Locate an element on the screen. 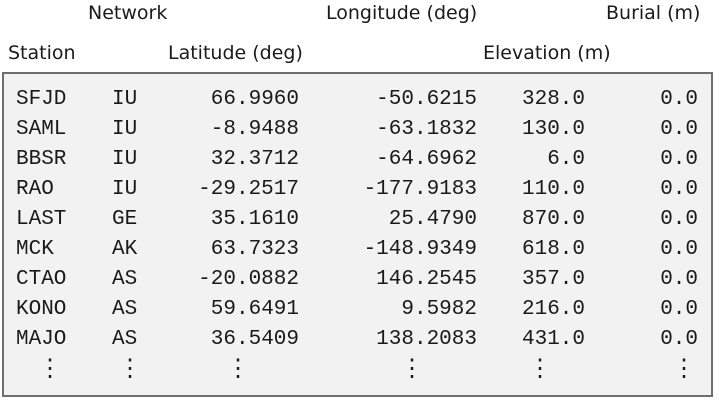 The image size is (719, 400). latitude-cell: 36.5409 is located at coordinates (254, 339).